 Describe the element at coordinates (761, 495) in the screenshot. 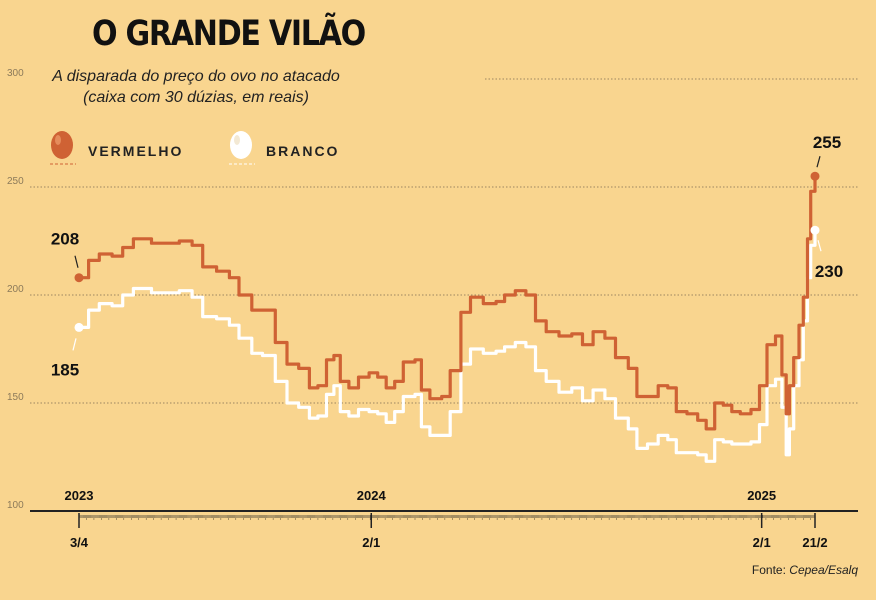

I see `x-year-label: 2025` at that location.